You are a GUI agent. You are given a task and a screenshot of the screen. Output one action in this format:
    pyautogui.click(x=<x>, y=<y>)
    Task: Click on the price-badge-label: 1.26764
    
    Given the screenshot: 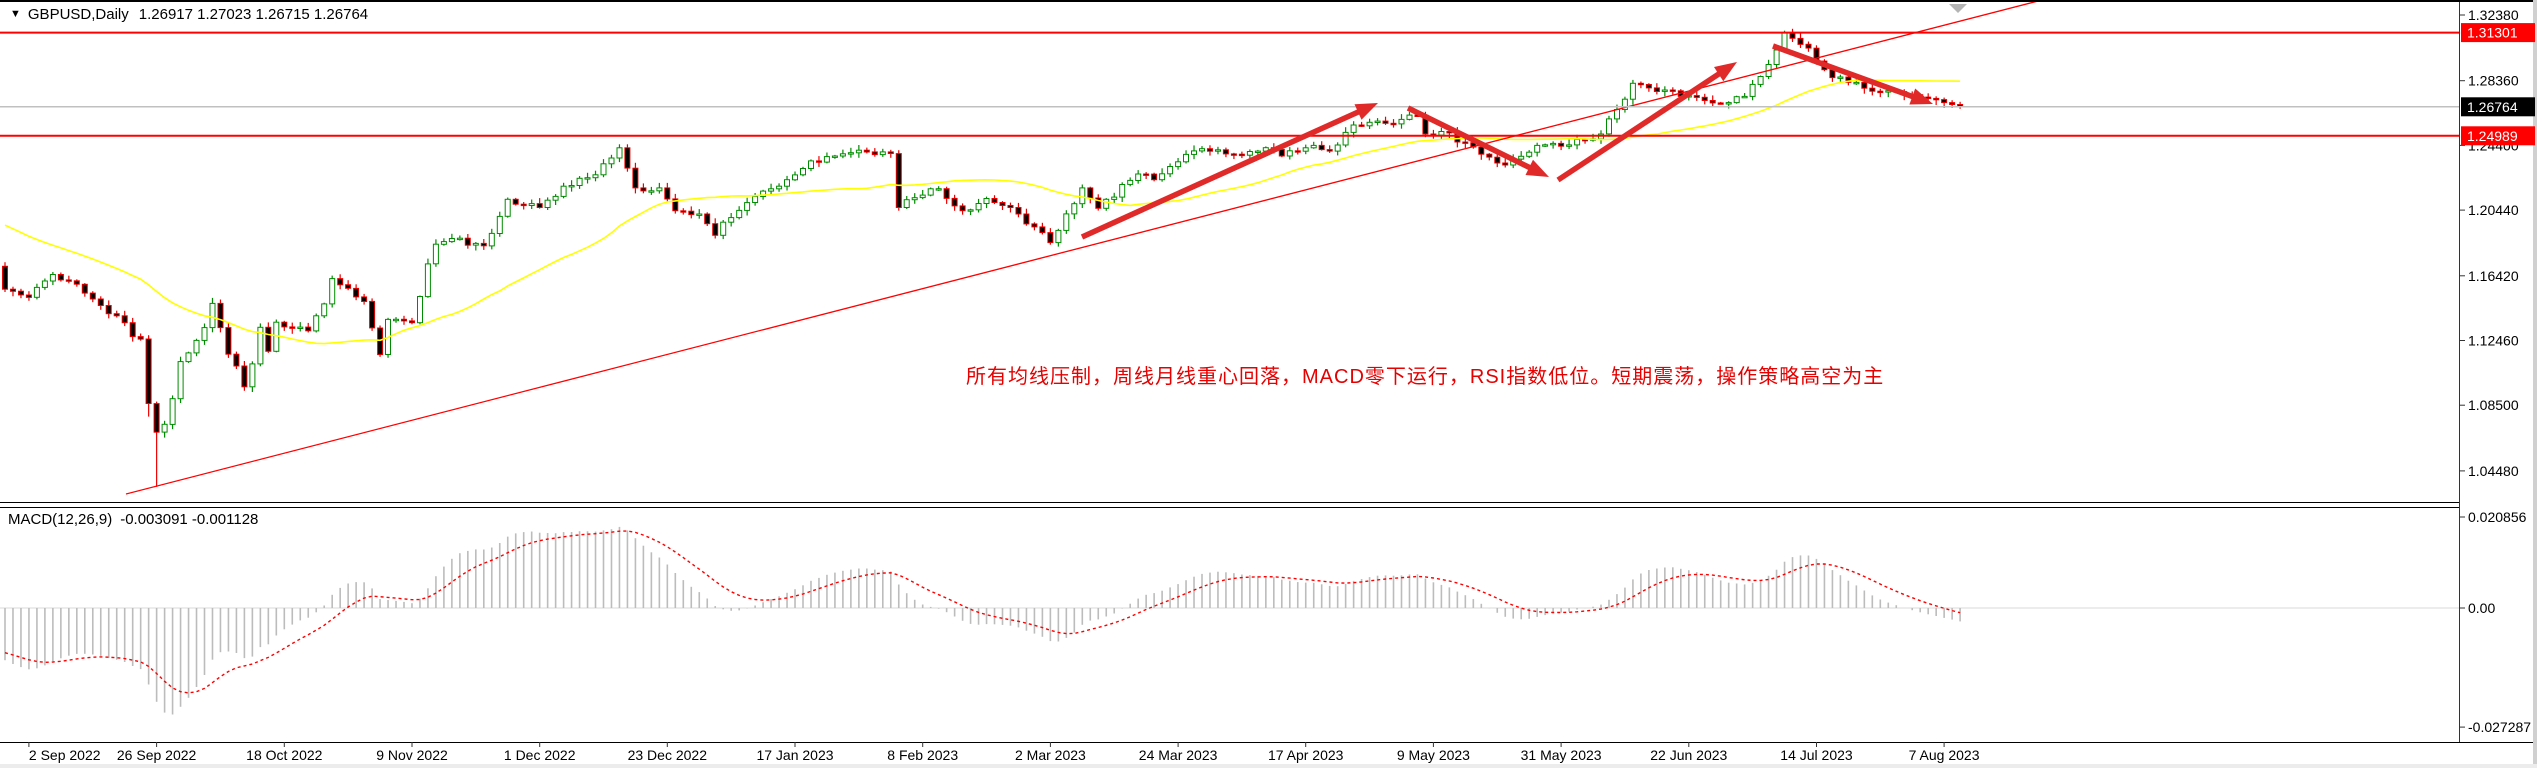 What is the action you would take?
    pyautogui.click(x=2492, y=107)
    